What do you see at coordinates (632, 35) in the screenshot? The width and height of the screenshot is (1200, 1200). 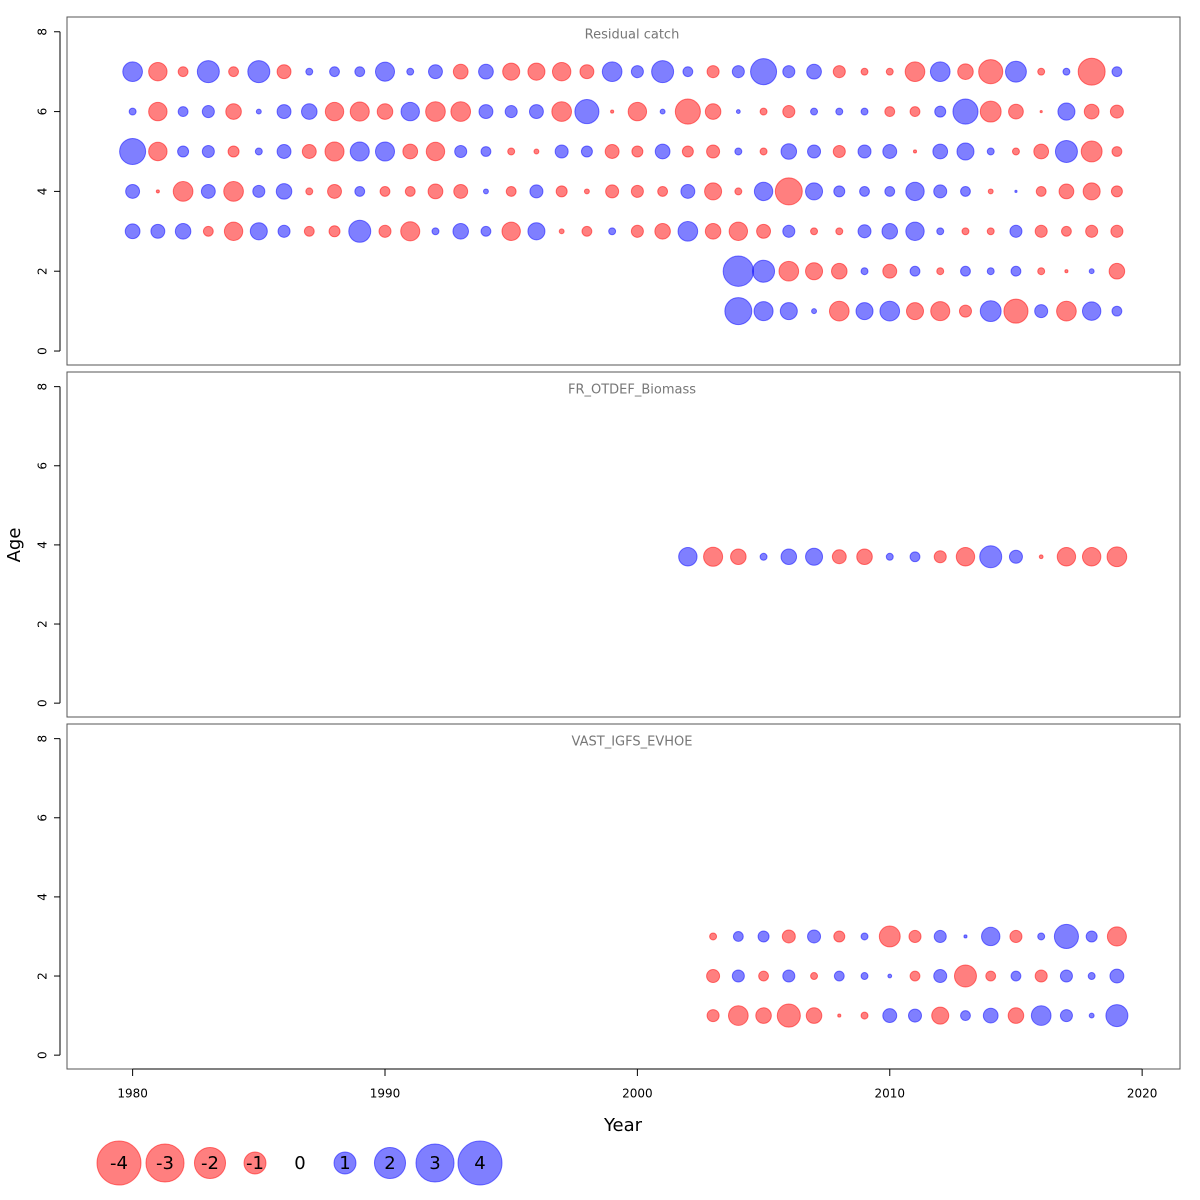 I see `panel-title: Residual catch` at bounding box center [632, 35].